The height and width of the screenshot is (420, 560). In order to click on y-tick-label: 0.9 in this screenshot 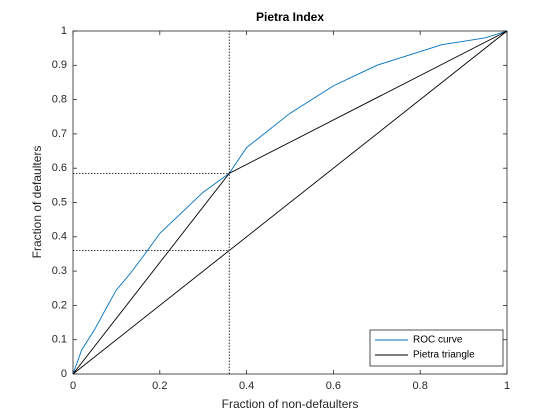, I will do `click(59, 65)`.